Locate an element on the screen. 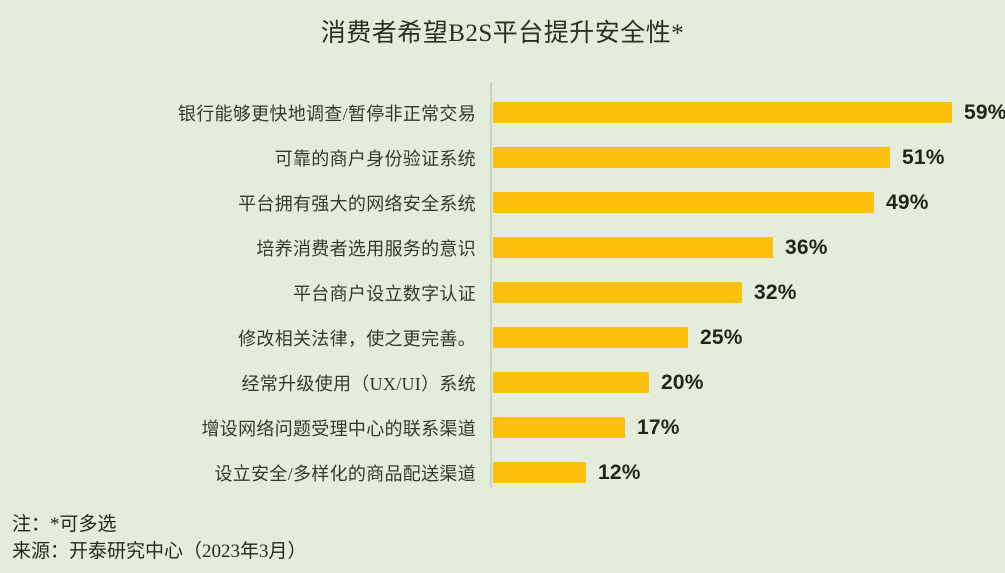  chart-title: 消费者希望B2S平台提升安全性* is located at coordinates (502, 33).